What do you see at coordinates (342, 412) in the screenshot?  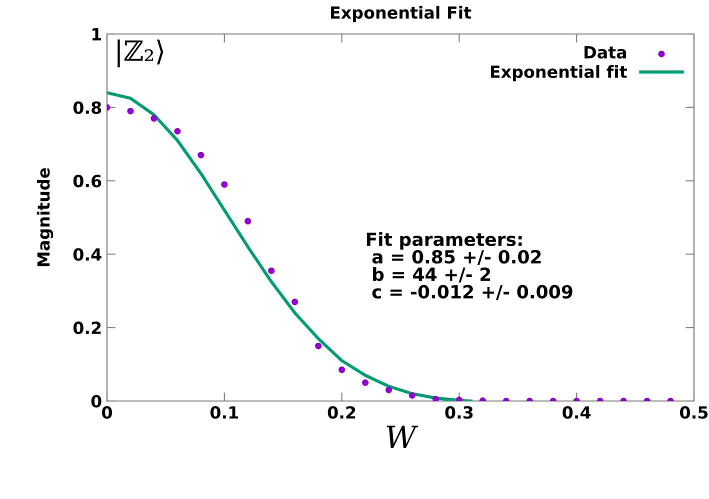 I see `x-tick-label: 0.2` at bounding box center [342, 412].